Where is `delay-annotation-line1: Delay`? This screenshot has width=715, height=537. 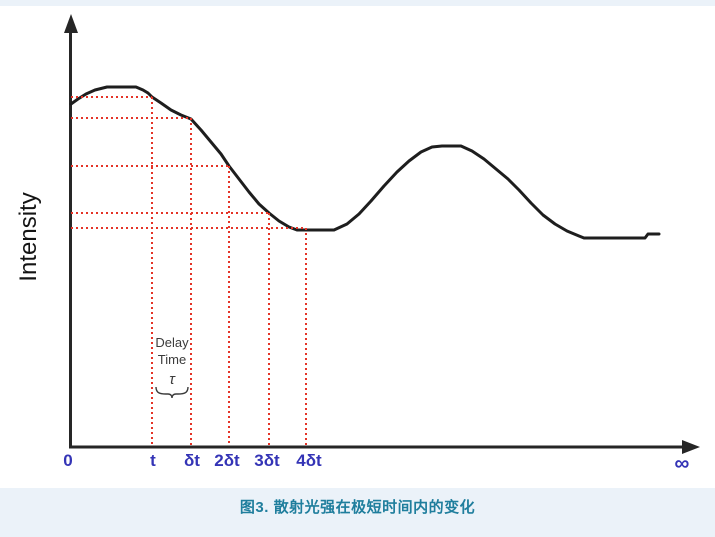
delay-annotation-line1: Delay is located at coordinates (172, 342).